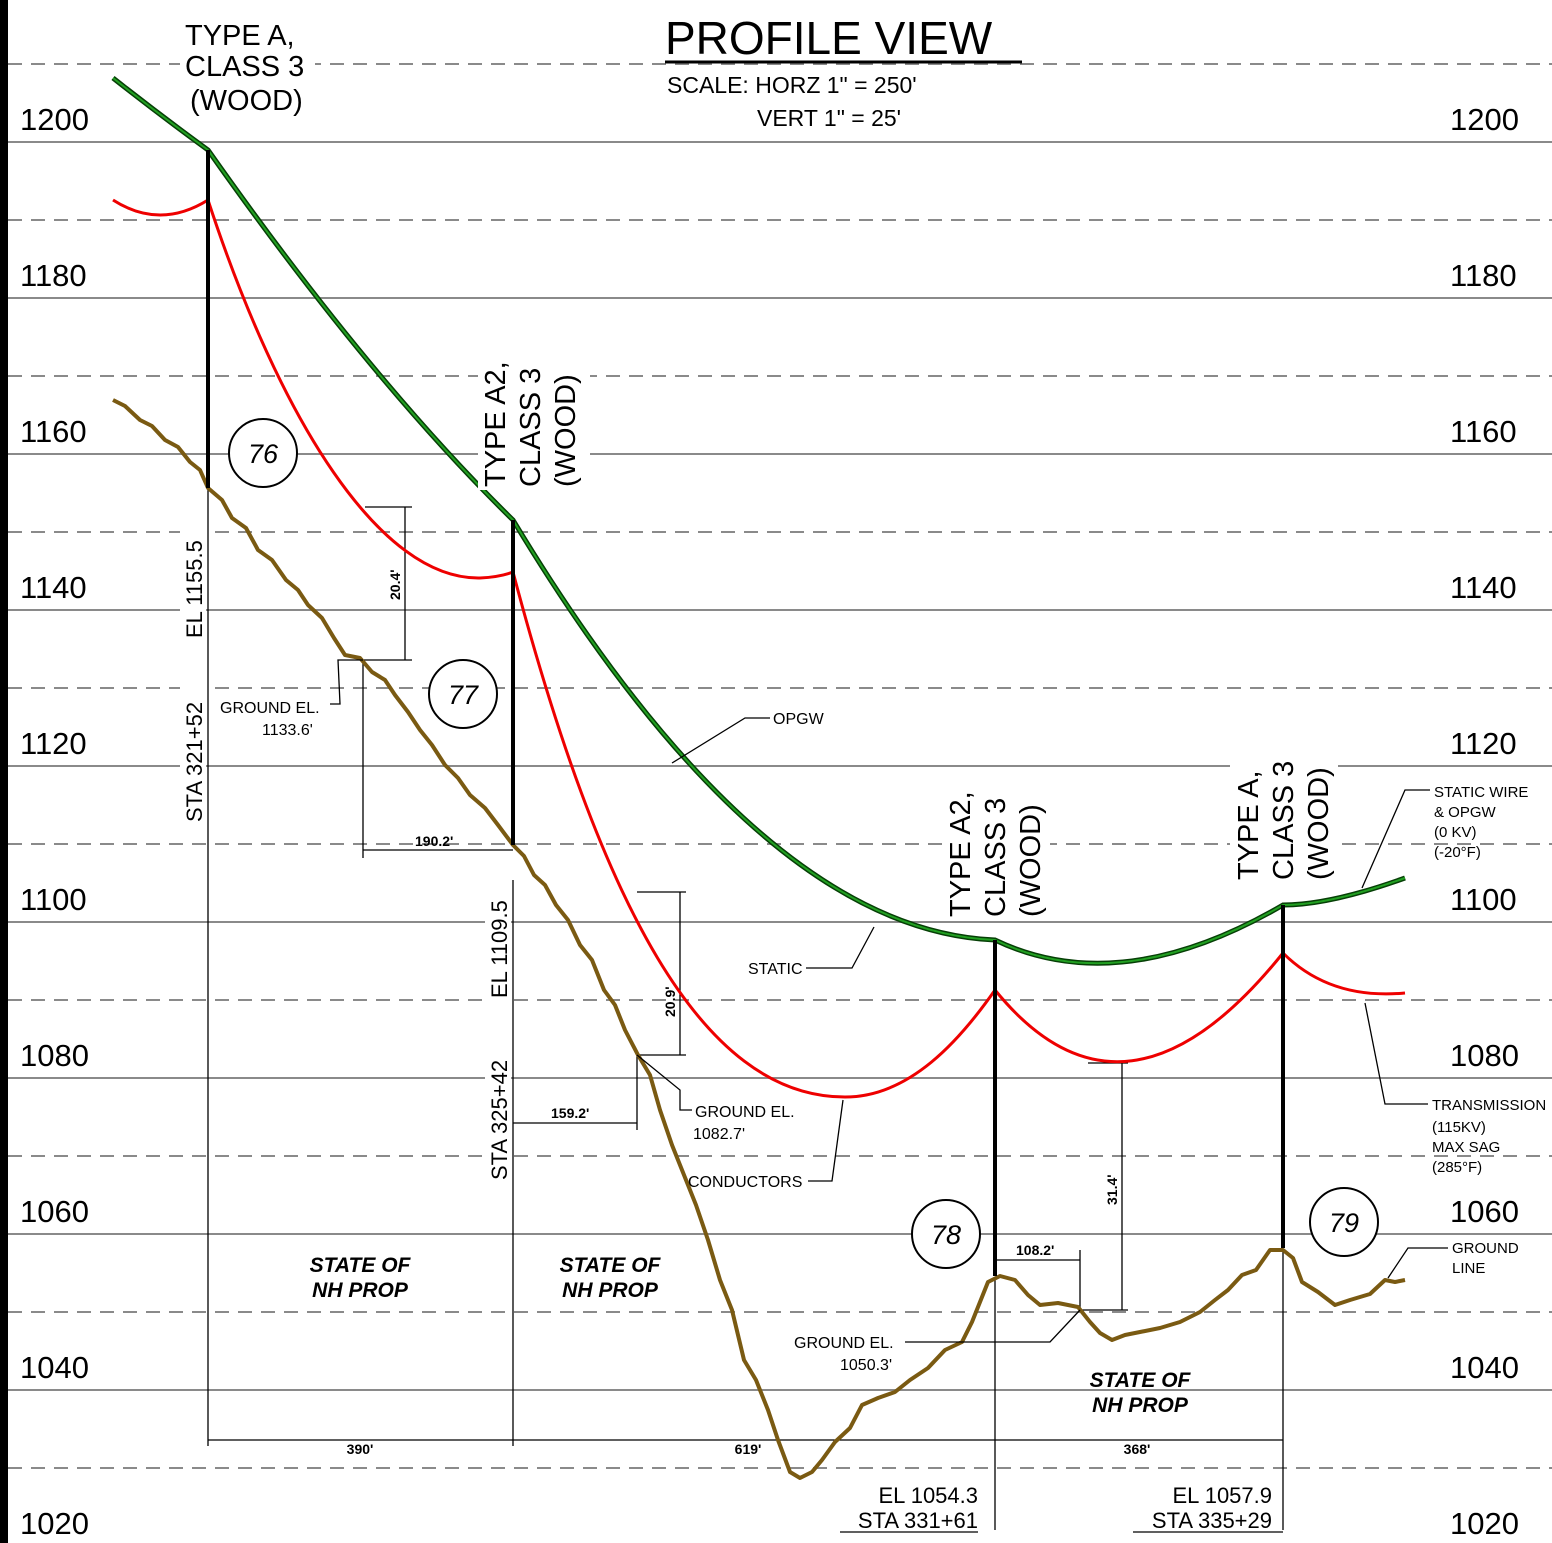 The height and width of the screenshot is (1543, 1552). What do you see at coordinates (1485, 1248) in the screenshot?
I see `callout-text: GROUND` at bounding box center [1485, 1248].